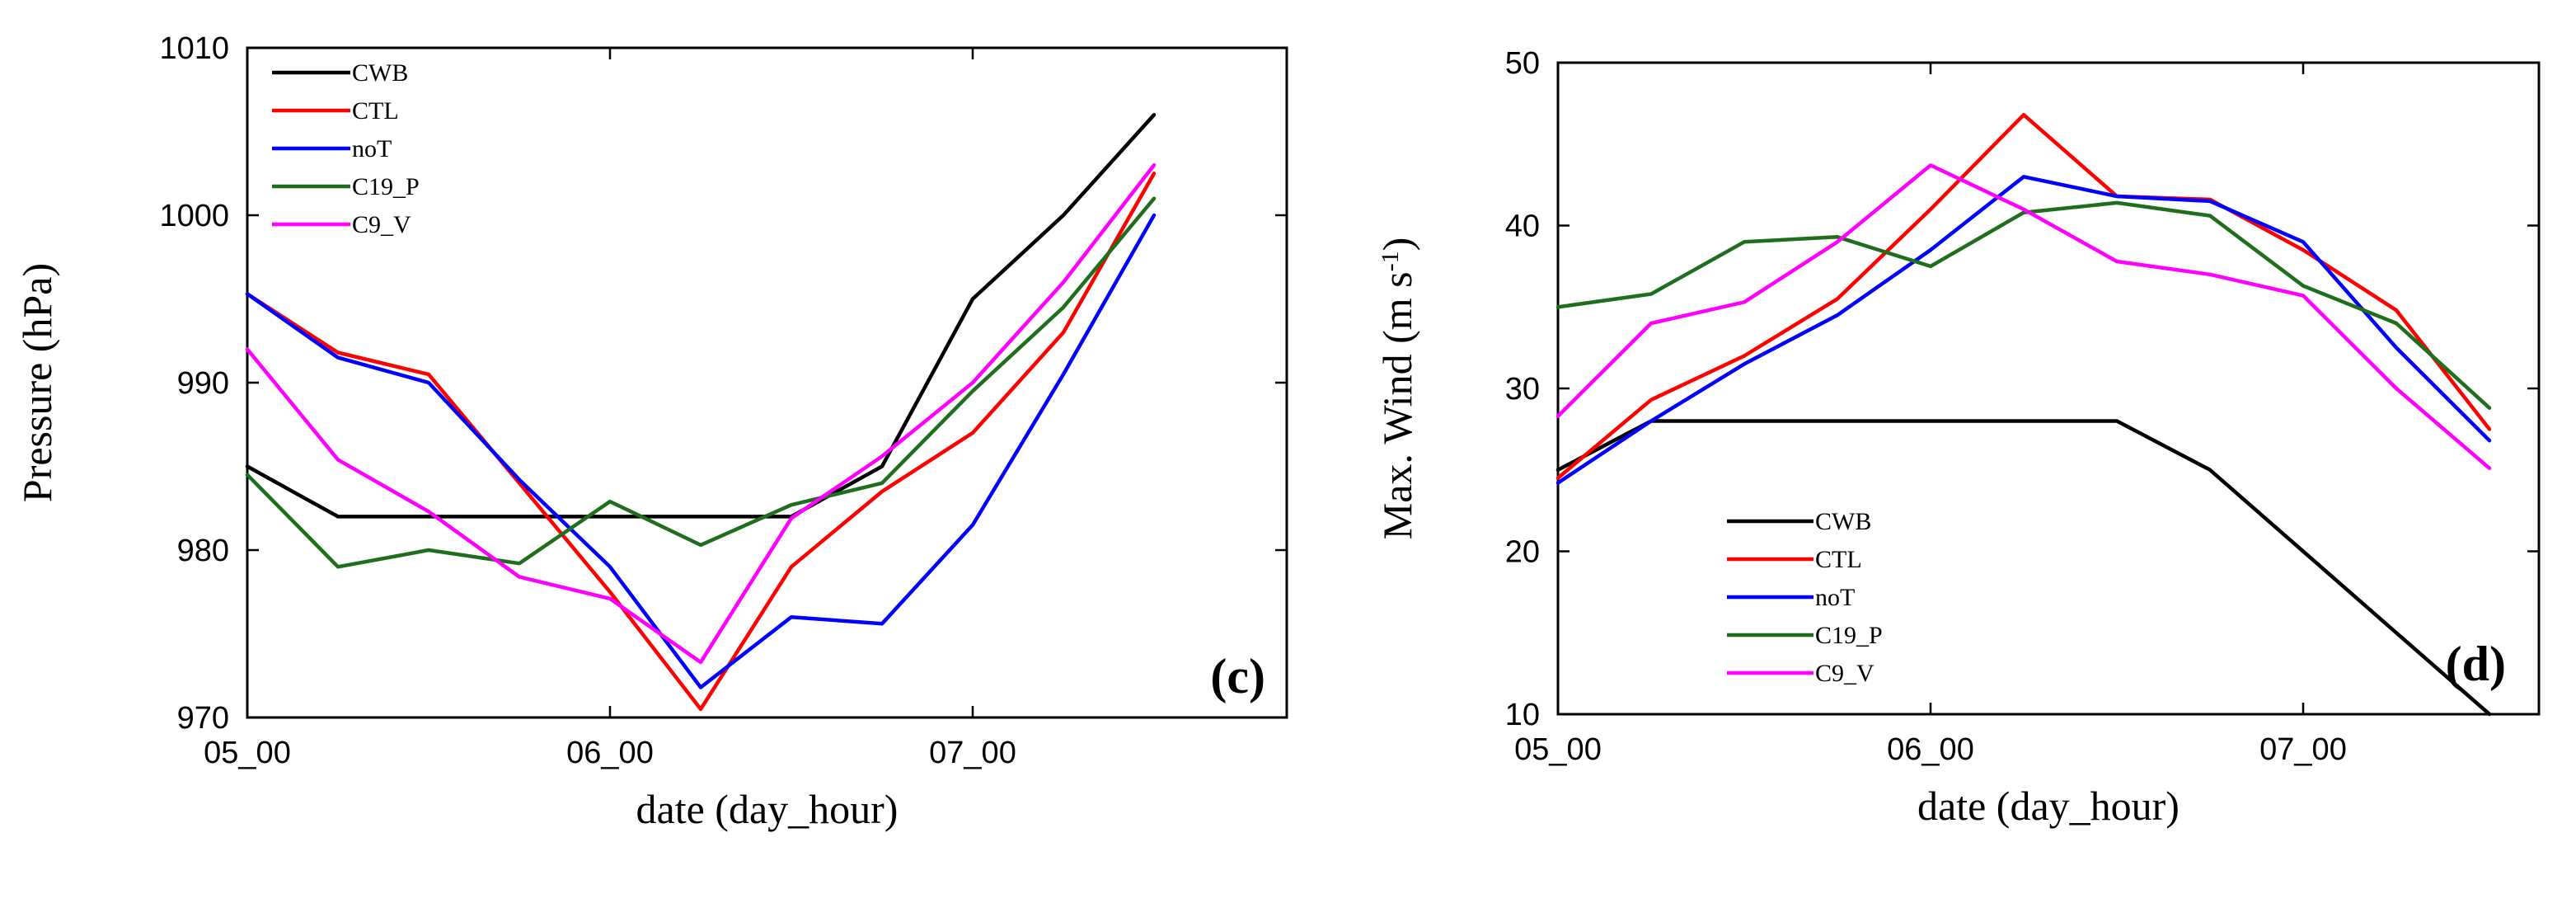 The height and width of the screenshot is (908, 2576). I want to click on y-tick-label: 10, so click(1522, 715).